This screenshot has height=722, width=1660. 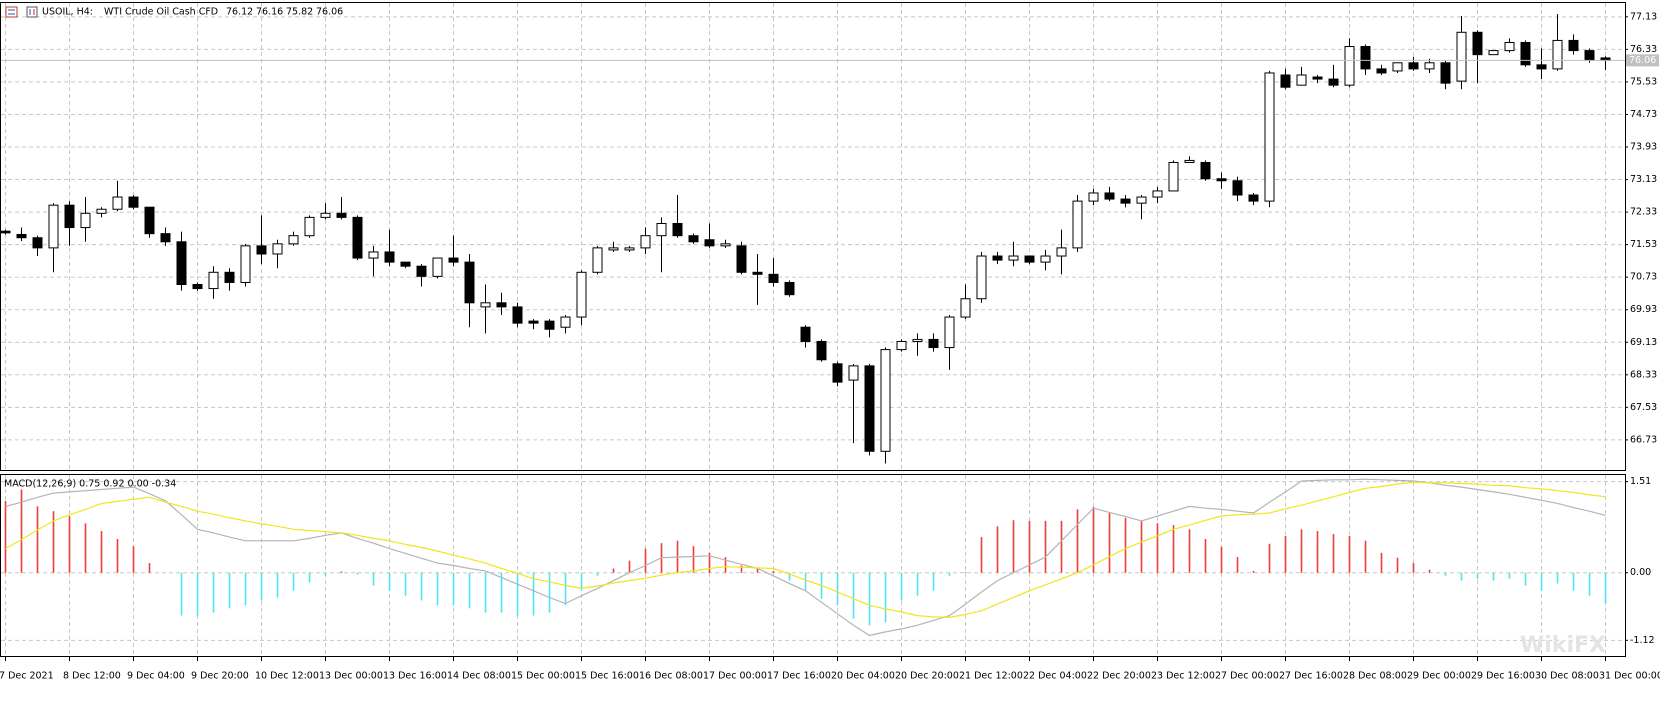 I want to click on x-tick-label: 7 Dec 2021, so click(x=27, y=676).